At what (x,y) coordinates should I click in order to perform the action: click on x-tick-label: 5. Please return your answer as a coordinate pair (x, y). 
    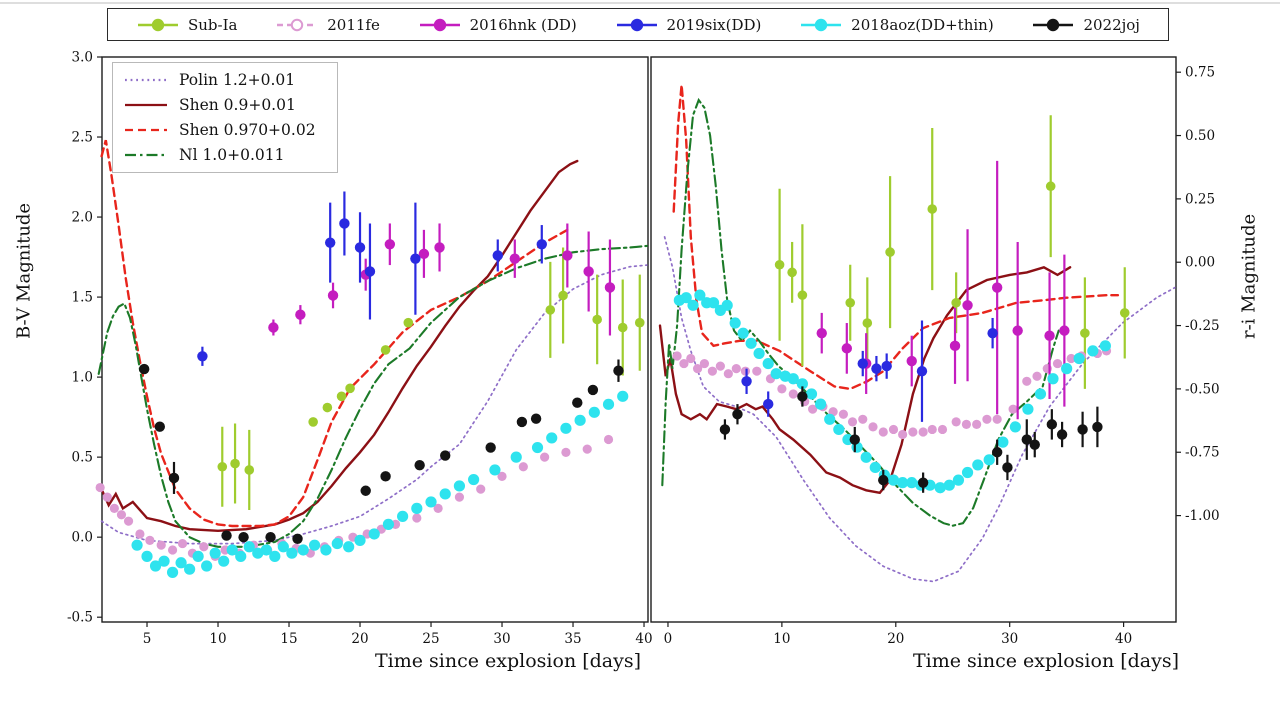
    Looking at the image, I should click on (147, 639).